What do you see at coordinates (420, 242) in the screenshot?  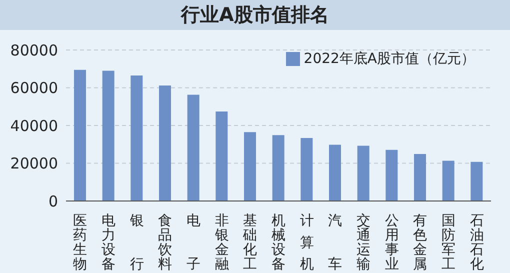 I see `x-tick-label: 有色金属` at bounding box center [420, 242].